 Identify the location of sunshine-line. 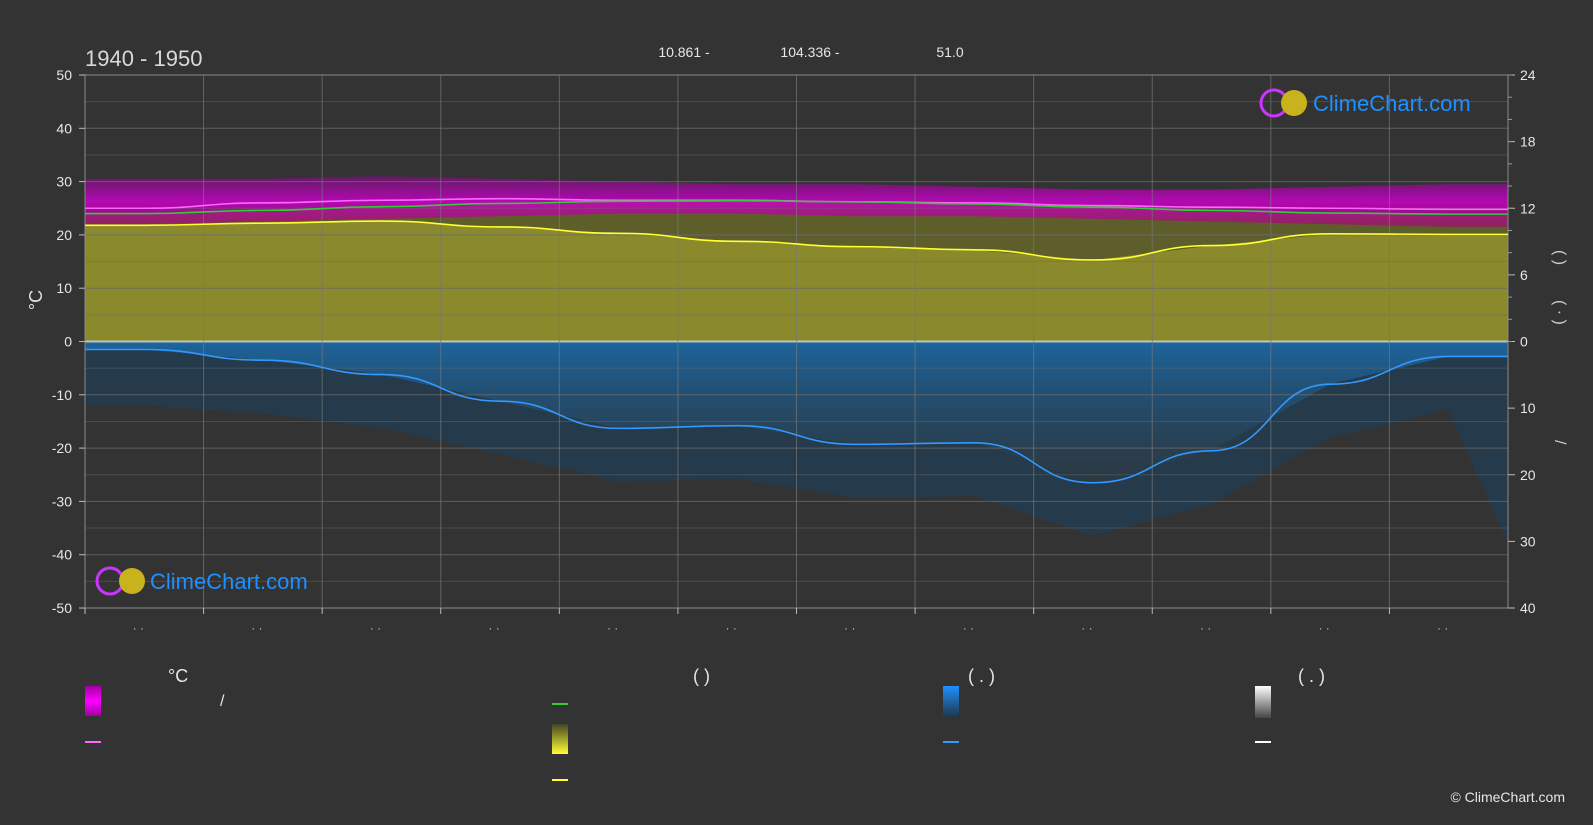
(796, 240).